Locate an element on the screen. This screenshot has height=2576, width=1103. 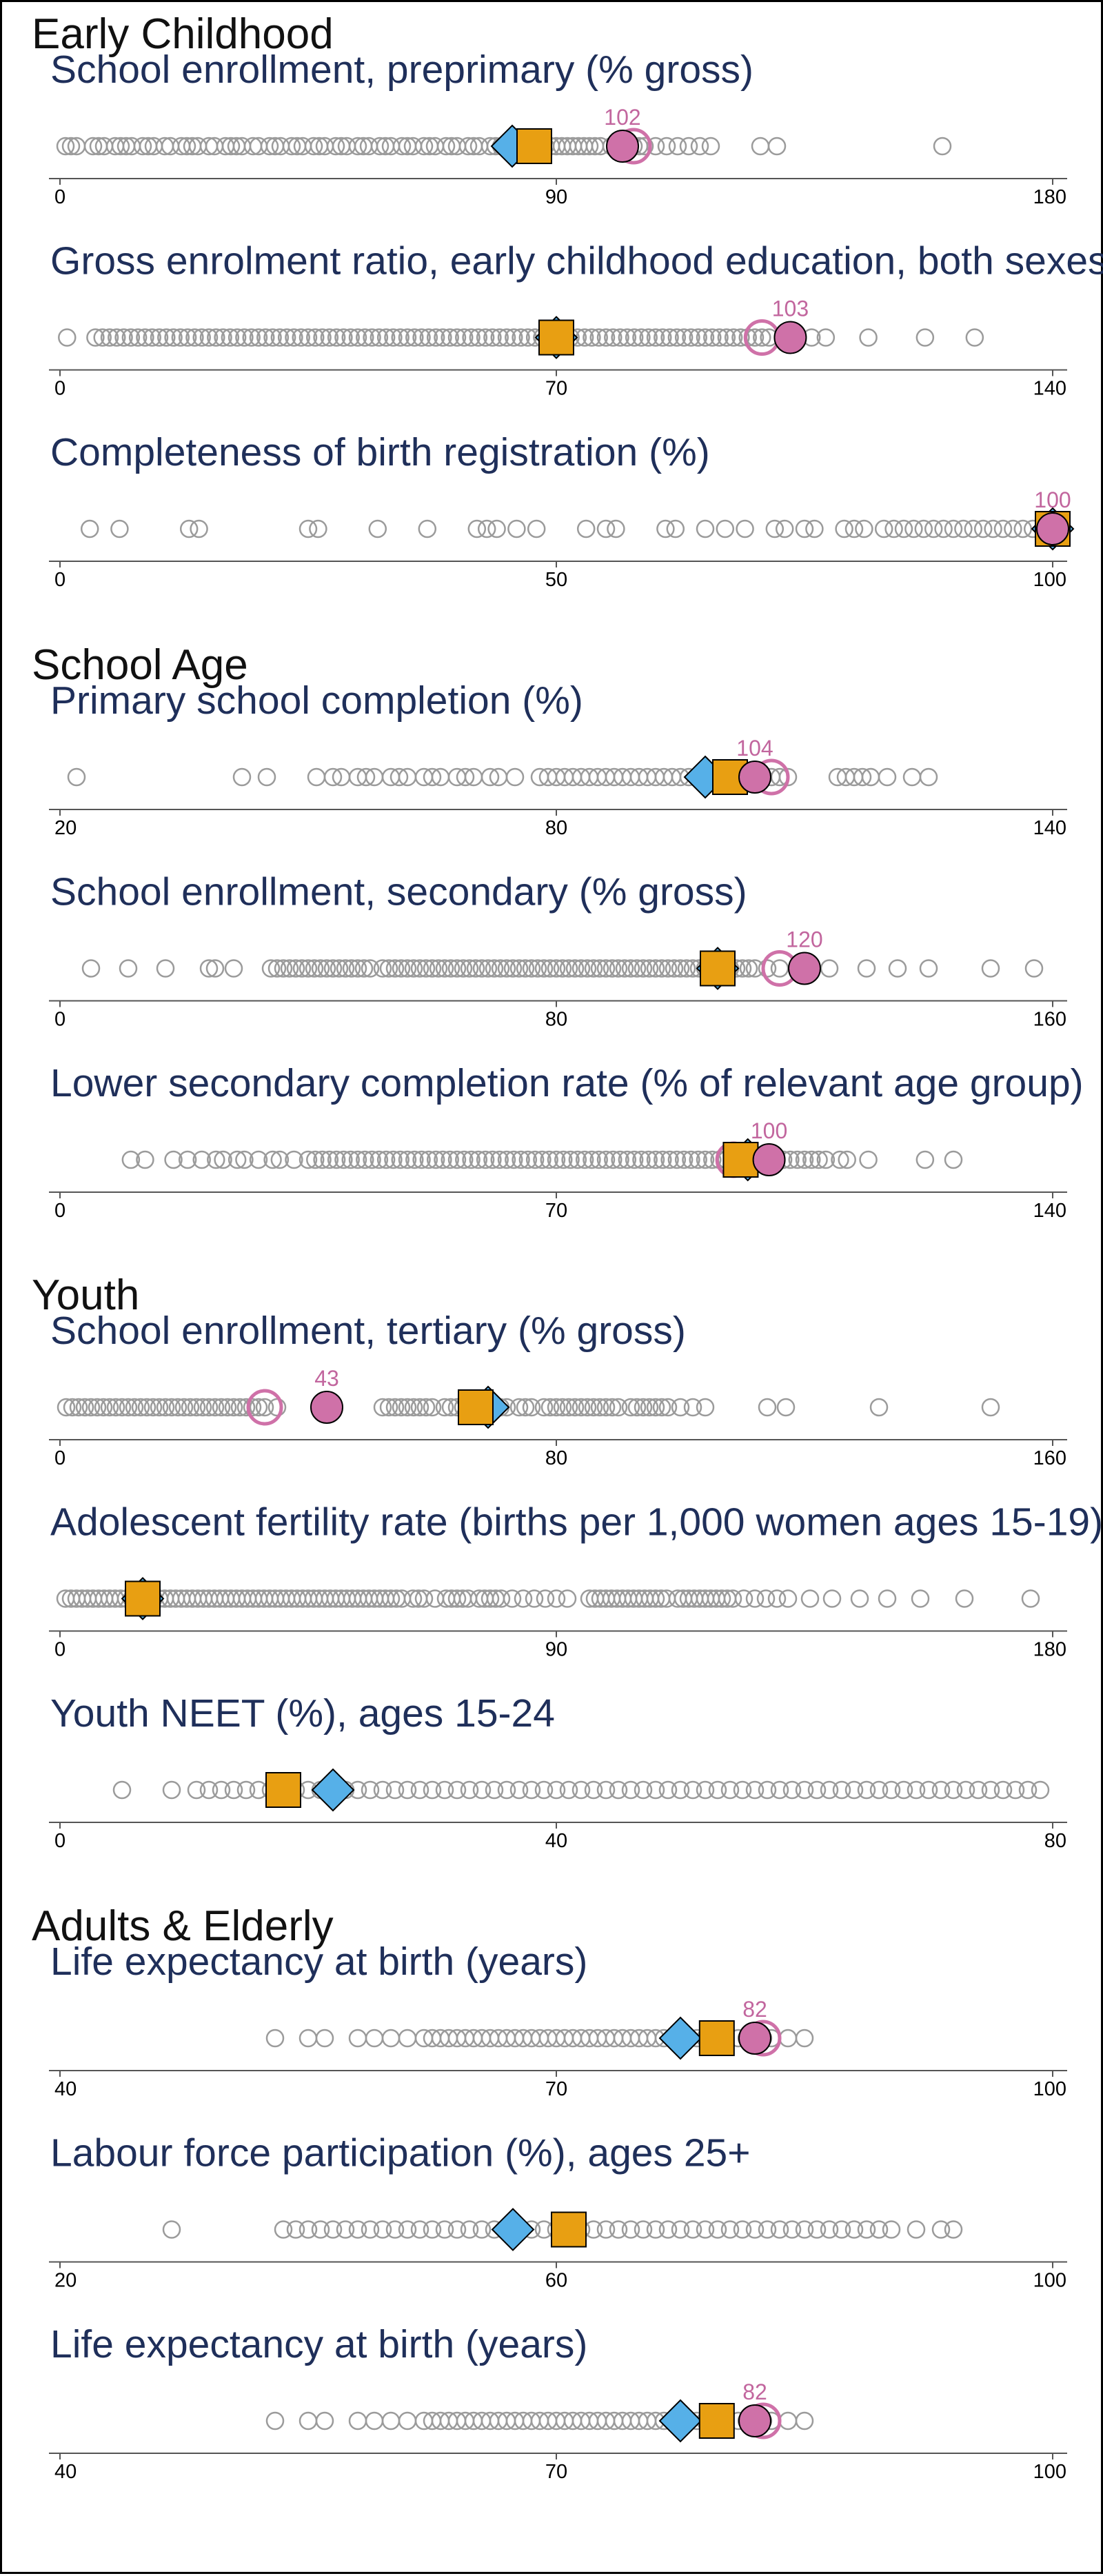
x-tick-label: 40 is located at coordinates (556, 1841).